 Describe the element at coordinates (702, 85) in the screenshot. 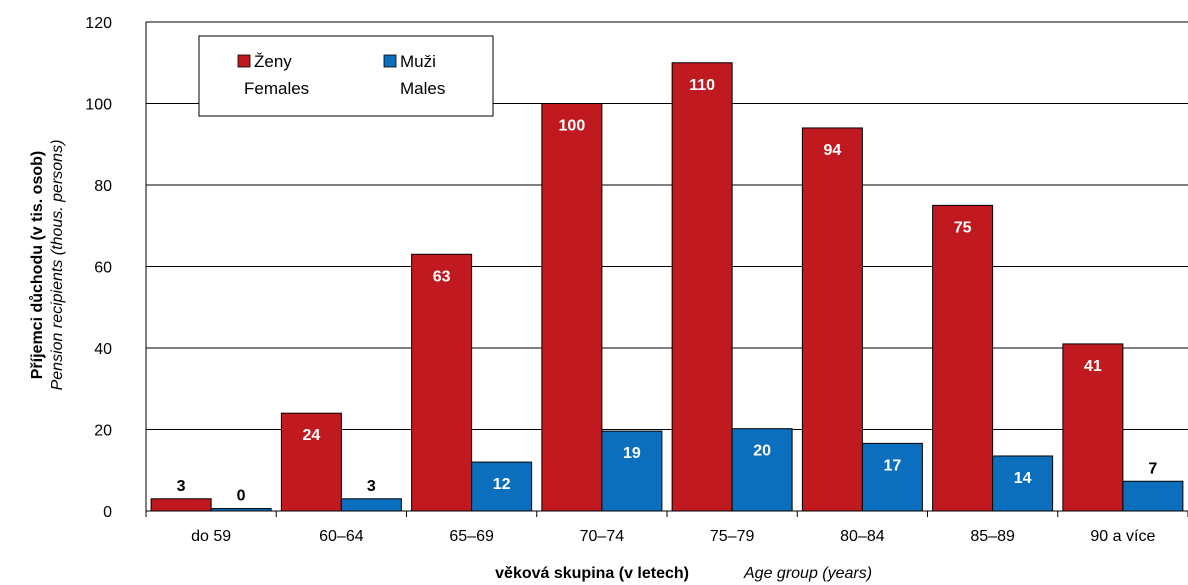

I see `data-label: 110` at that location.